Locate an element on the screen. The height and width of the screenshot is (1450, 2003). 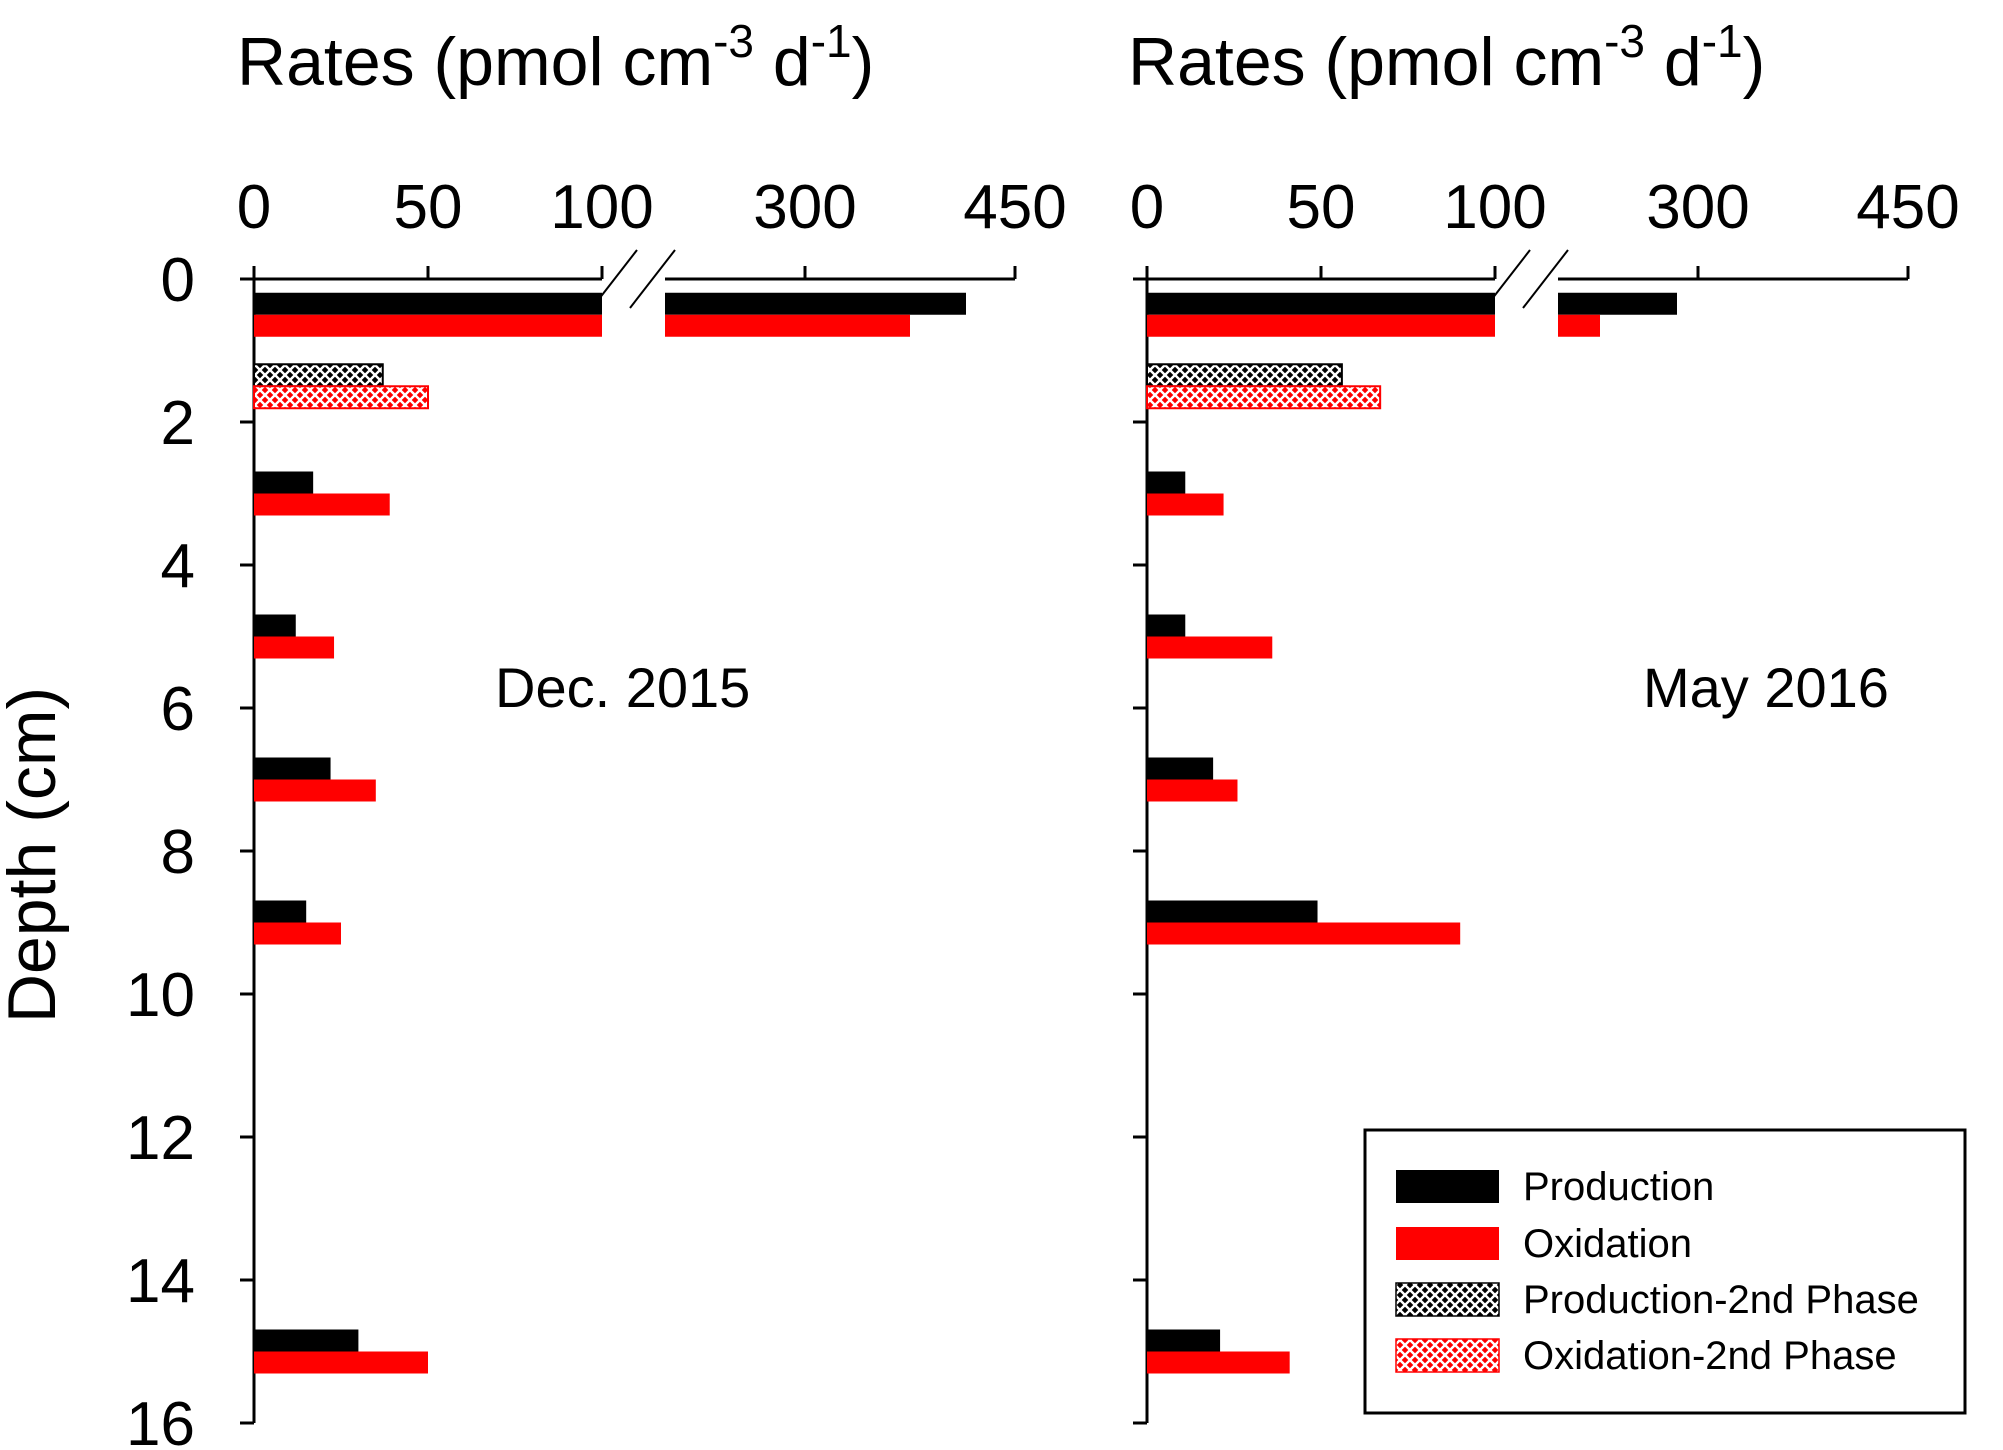
y-axis-label: Depth (cm) is located at coordinates (35, 855).